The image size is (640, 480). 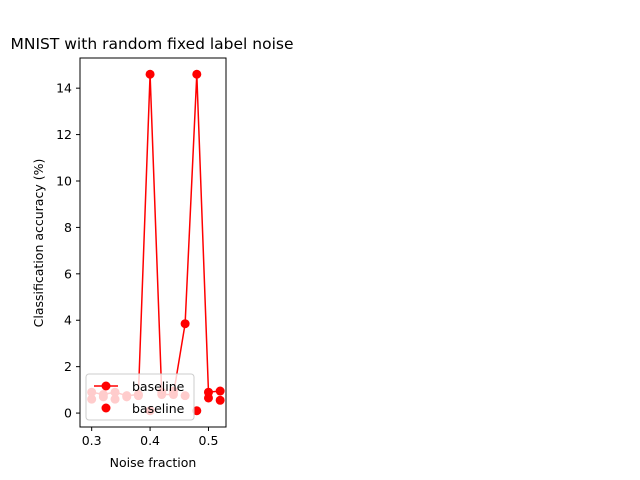 I want to click on legend-label-2: baseline, so click(x=158, y=408).